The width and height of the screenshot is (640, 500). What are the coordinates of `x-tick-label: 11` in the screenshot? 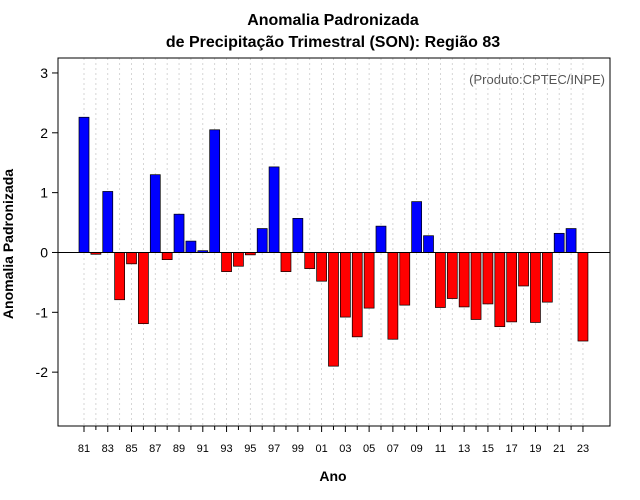 It's located at (440, 449).